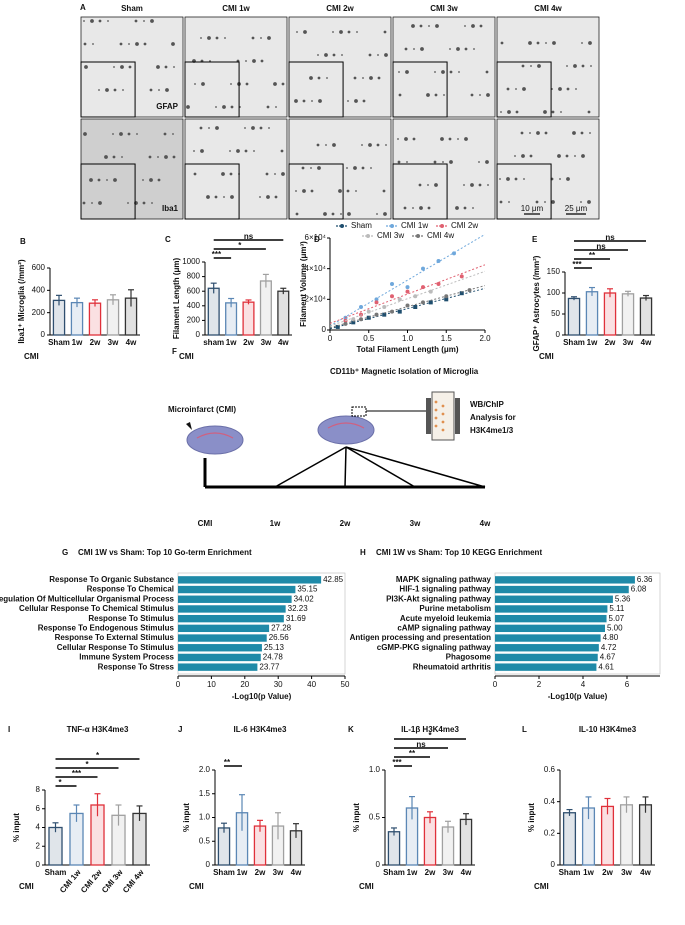  What do you see at coordinates (39, 312) in the screenshot?
I see `y-tick-label: 200` at bounding box center [39, 312].